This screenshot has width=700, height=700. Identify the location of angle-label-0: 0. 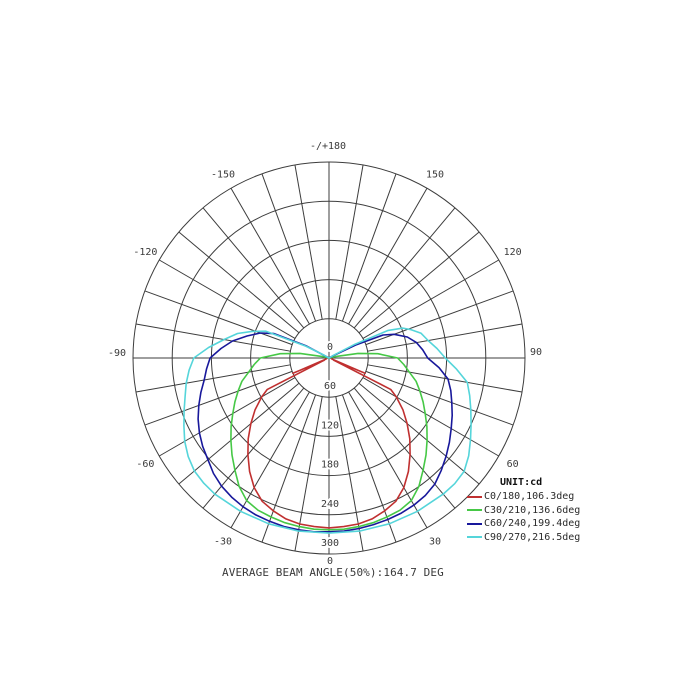
(330, 561).